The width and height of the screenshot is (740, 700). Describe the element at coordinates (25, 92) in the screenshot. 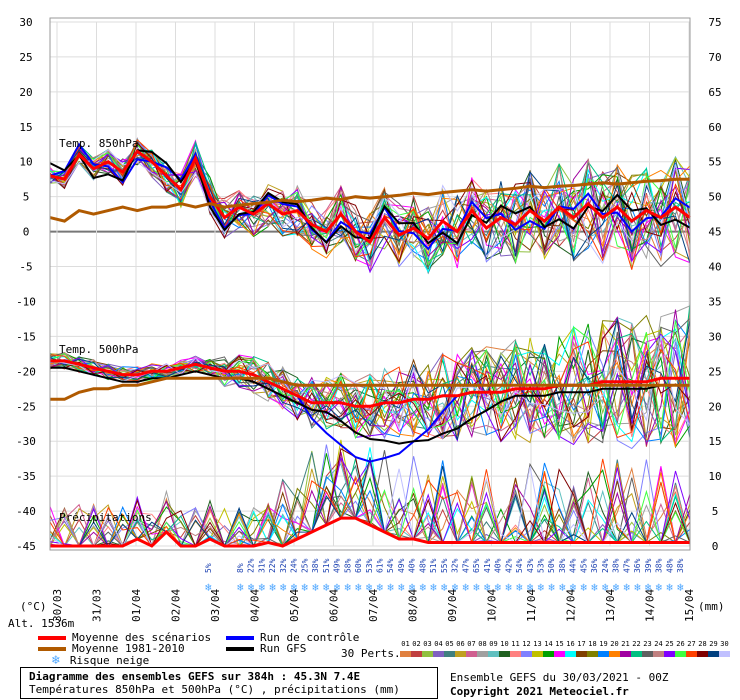

I see `y-tick-left: 20` at that location.